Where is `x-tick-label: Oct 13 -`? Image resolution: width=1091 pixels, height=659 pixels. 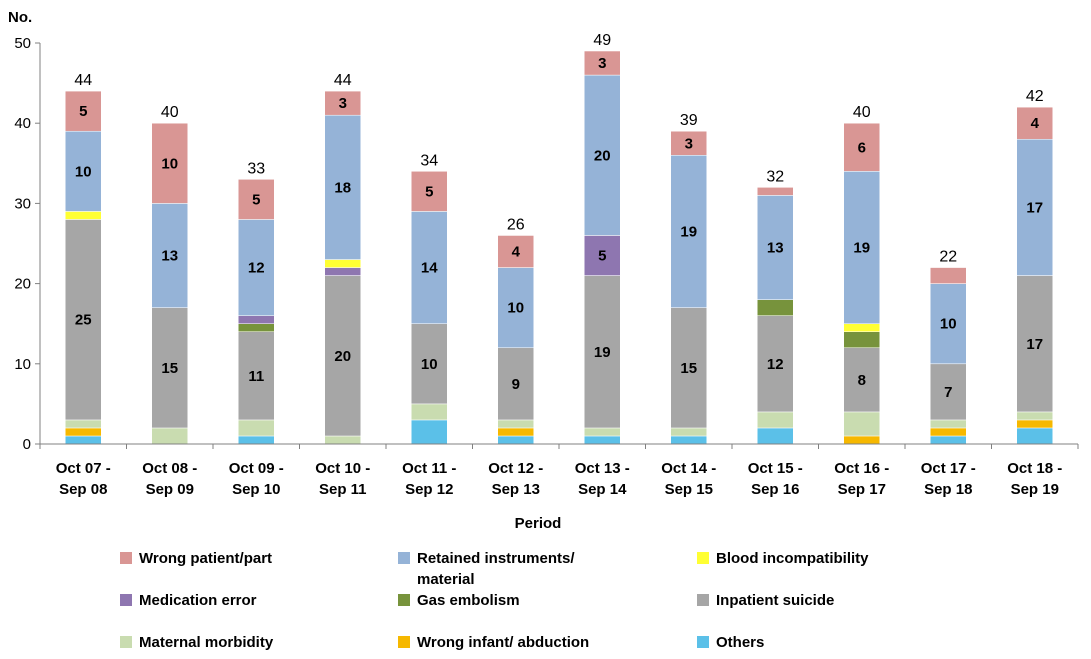
x-tick-label: Oct 13 - is located at coordinates (602, 468).